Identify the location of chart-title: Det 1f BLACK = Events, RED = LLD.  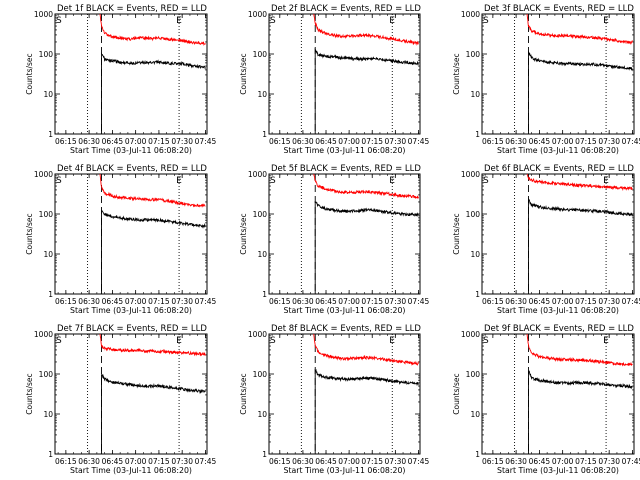
(132, 9).